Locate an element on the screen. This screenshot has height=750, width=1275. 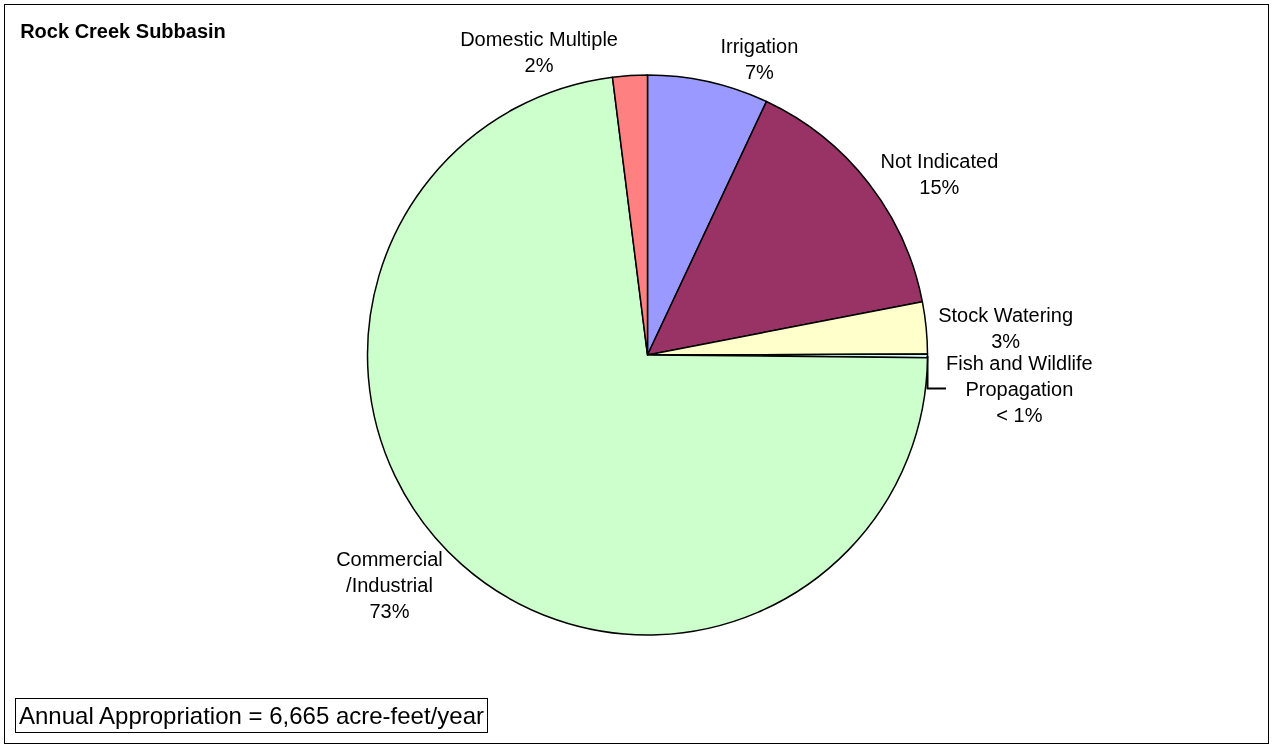
slice-label: Irrigation is located at coordinates (759, 45).